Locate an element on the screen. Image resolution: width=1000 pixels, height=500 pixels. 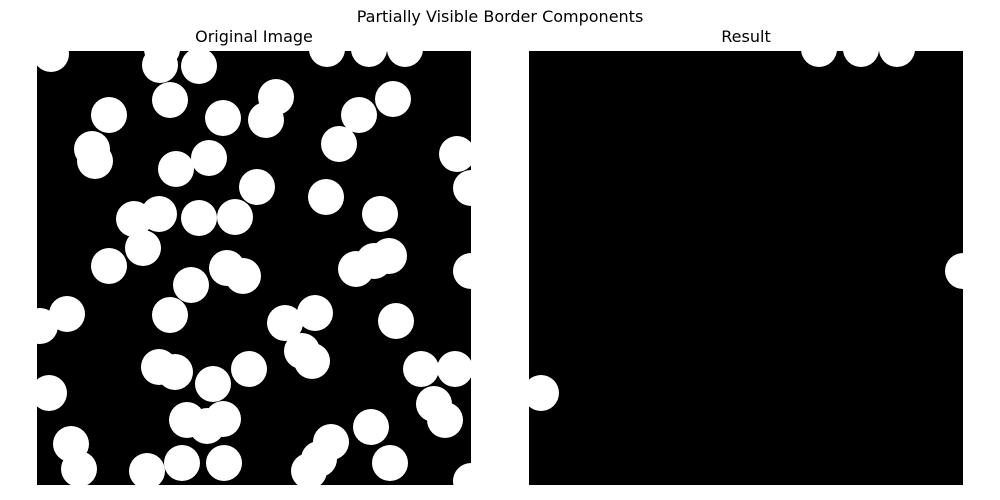
panel-title-original: Original Image is located at coordinates (254, 36).